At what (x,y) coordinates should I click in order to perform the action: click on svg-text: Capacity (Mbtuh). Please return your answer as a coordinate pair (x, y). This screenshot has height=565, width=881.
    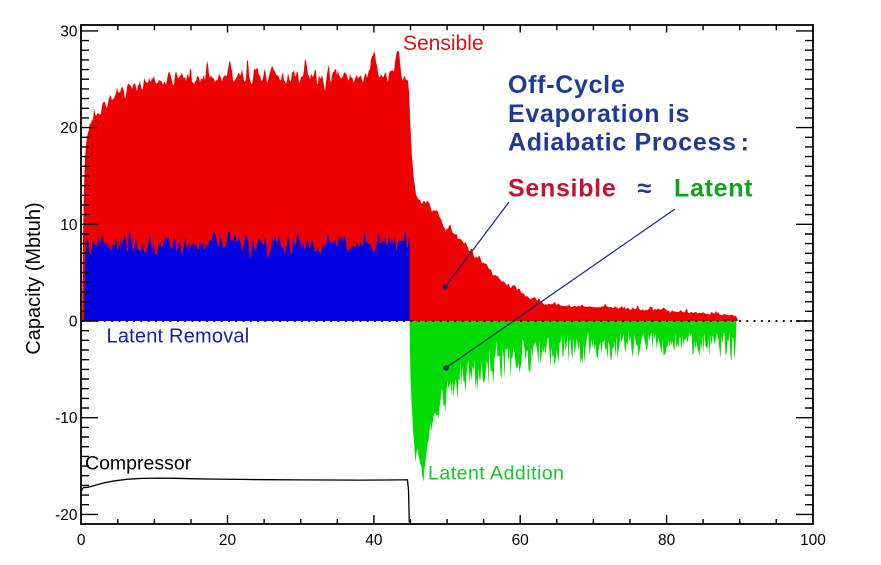
    Looking at the image, I should click on (34, 278).